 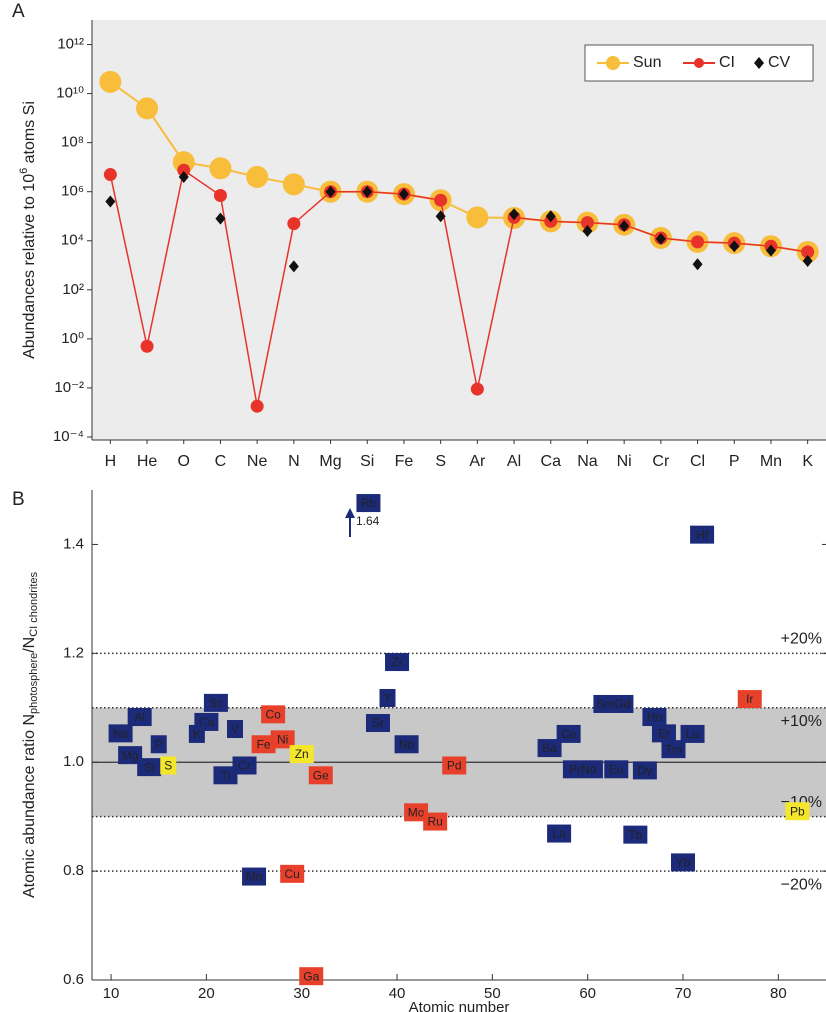 I want to click on element-label: Fe, so click(x=264, y=744).